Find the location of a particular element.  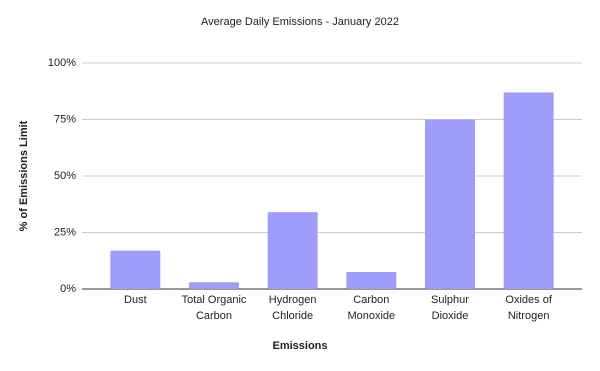

x-axis-title: Emissions is located at coordinates (299, 346).